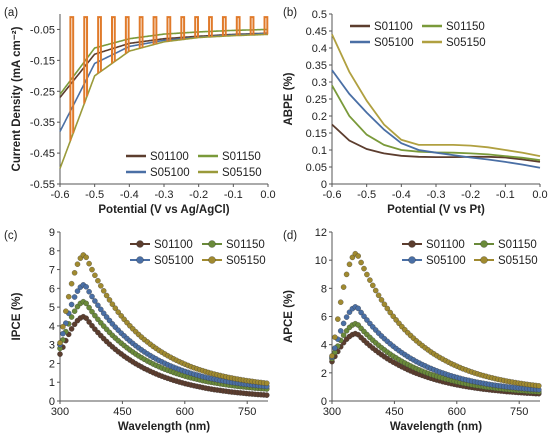 This screenshot has width=550, height=448. What do you see at coordinates (163, 82) in the screenshot?
I see `series-line-S05100` at bounding box center [163, 82].